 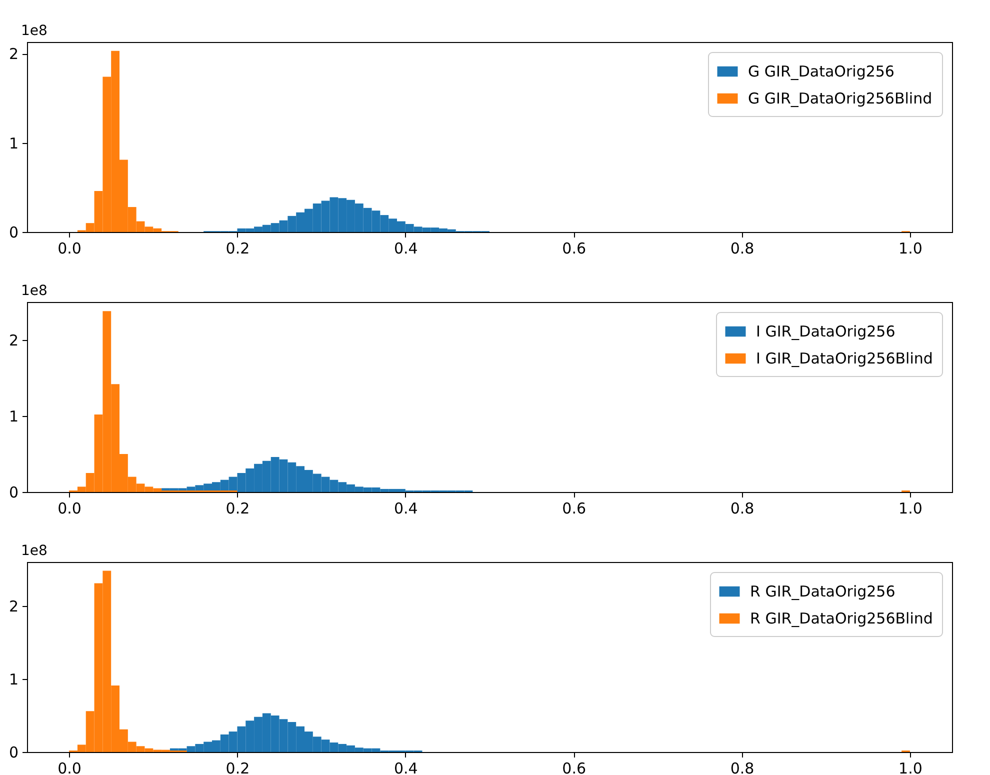 What do you see at coordinates (840, 99) in the screenshot?
I see `legend-label: G GIR_DataOrig256Blind` at bounding box center [840, 99].